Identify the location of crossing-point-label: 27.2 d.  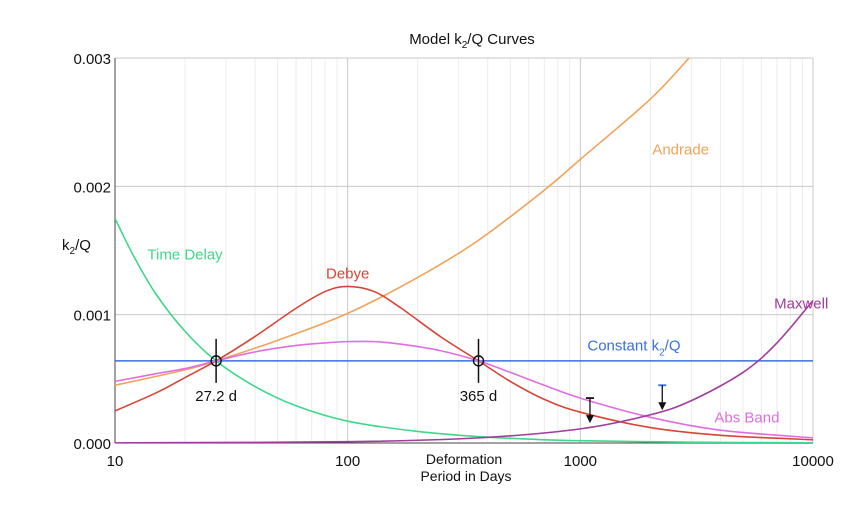
(216, 396).